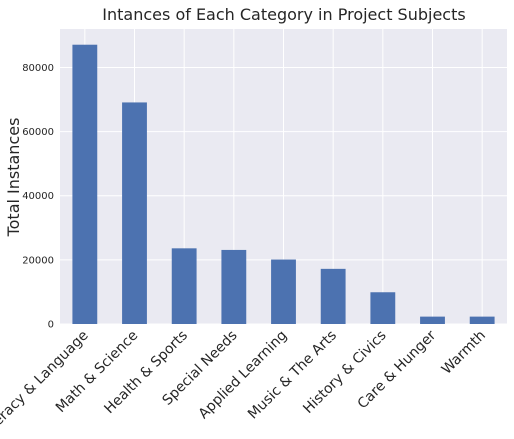 The image size is (514, 439). What do you see at coordinates (292, 375) in the screenshot?
I see `x-tick-label: Music & The Arts` at bounding box center [292, 375].